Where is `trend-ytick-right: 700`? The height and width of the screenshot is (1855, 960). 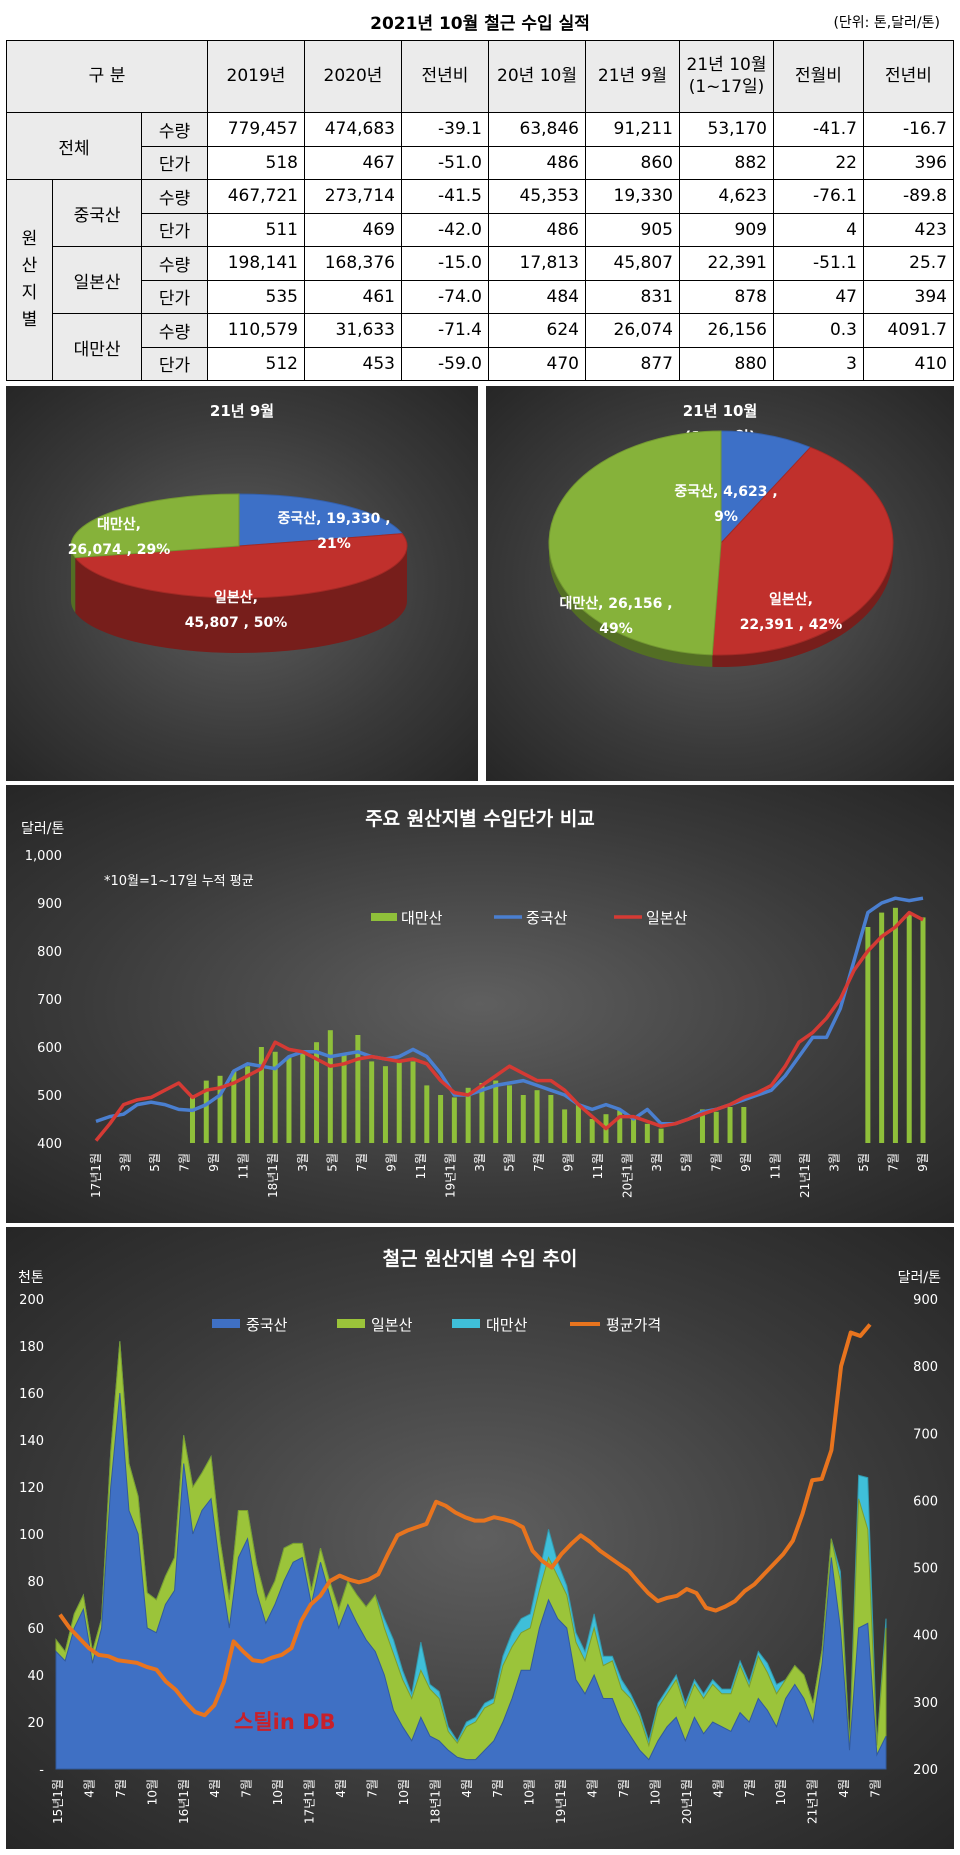 trend-ytick-right: 700 is located at coordinates (925, 1434).